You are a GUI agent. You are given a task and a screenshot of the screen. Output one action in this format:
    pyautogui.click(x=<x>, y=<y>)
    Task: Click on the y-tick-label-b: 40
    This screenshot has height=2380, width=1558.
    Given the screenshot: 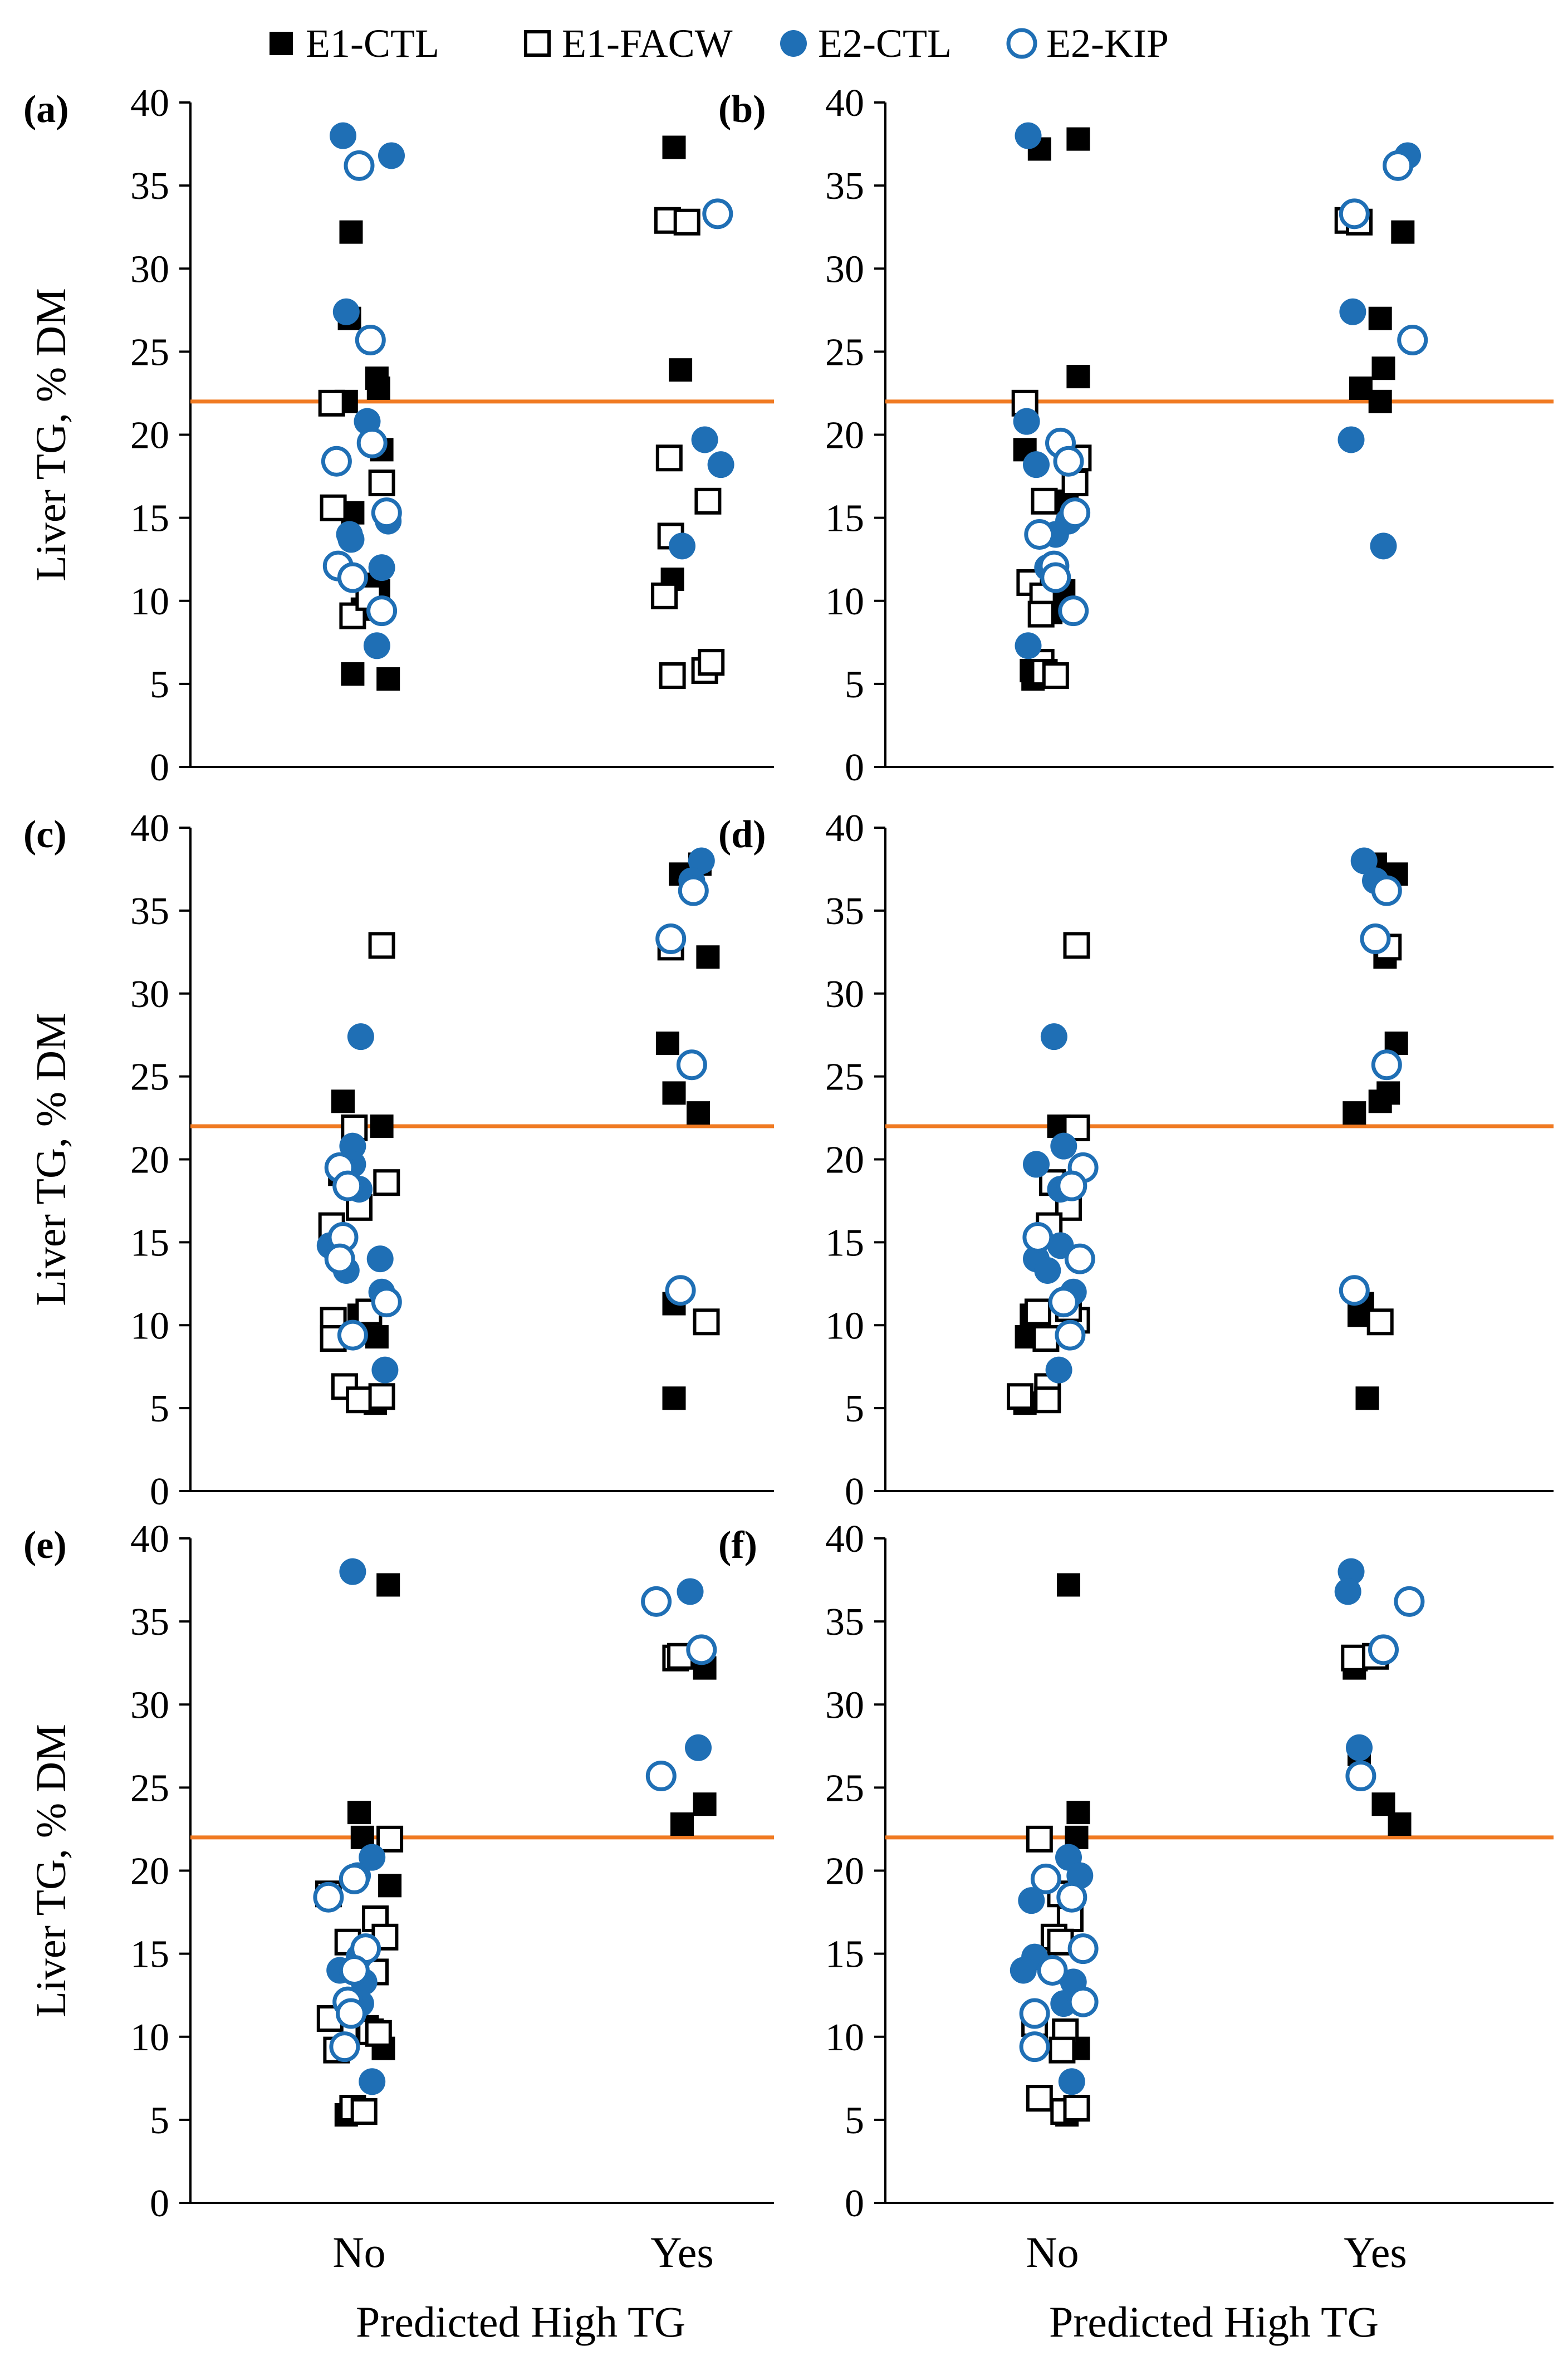 What is the action you would take?
    pyautogui.click(x=844, y=103)
    